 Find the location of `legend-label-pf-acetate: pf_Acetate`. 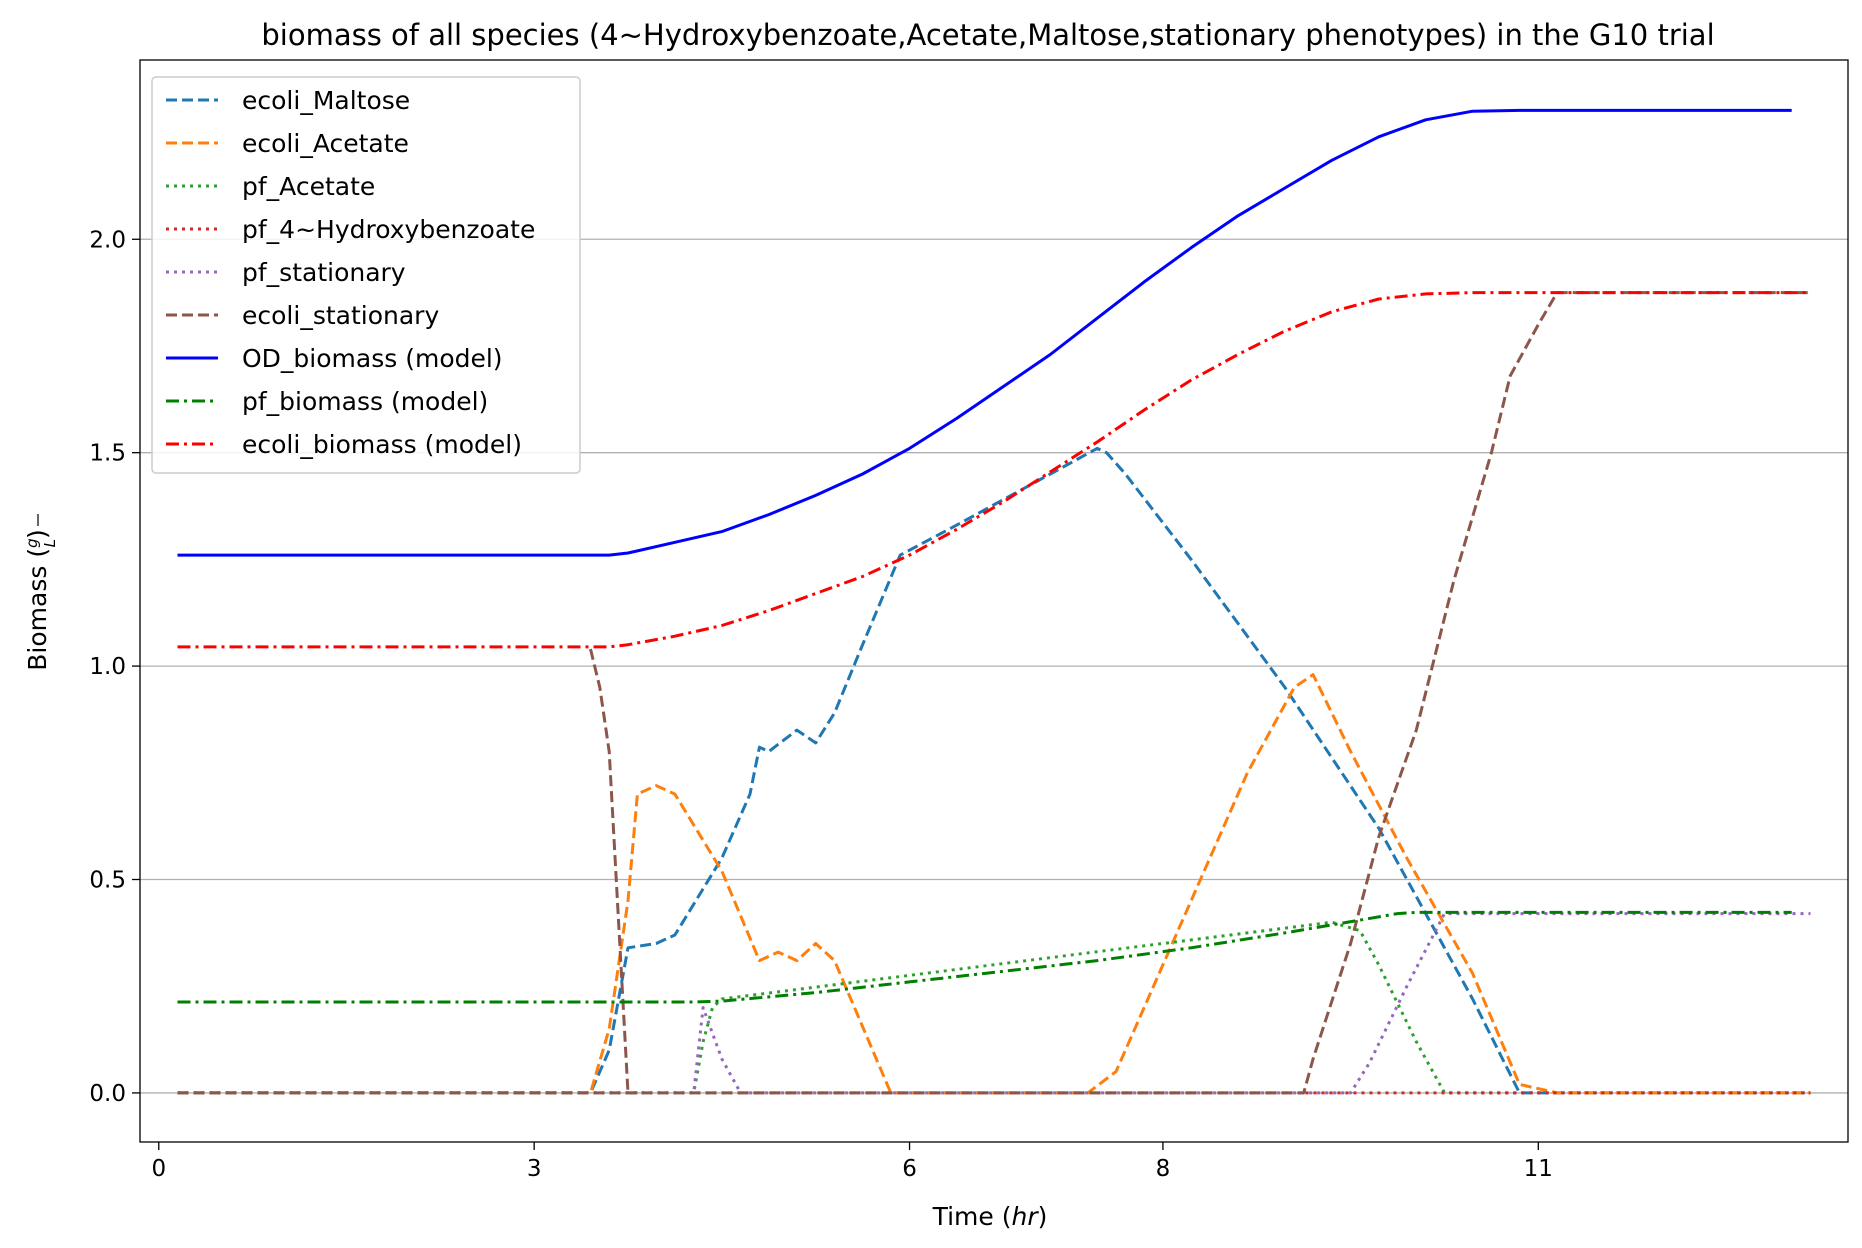

legend-label-pf-acetate: pf_Acetate is located at coordinates (308, 186).